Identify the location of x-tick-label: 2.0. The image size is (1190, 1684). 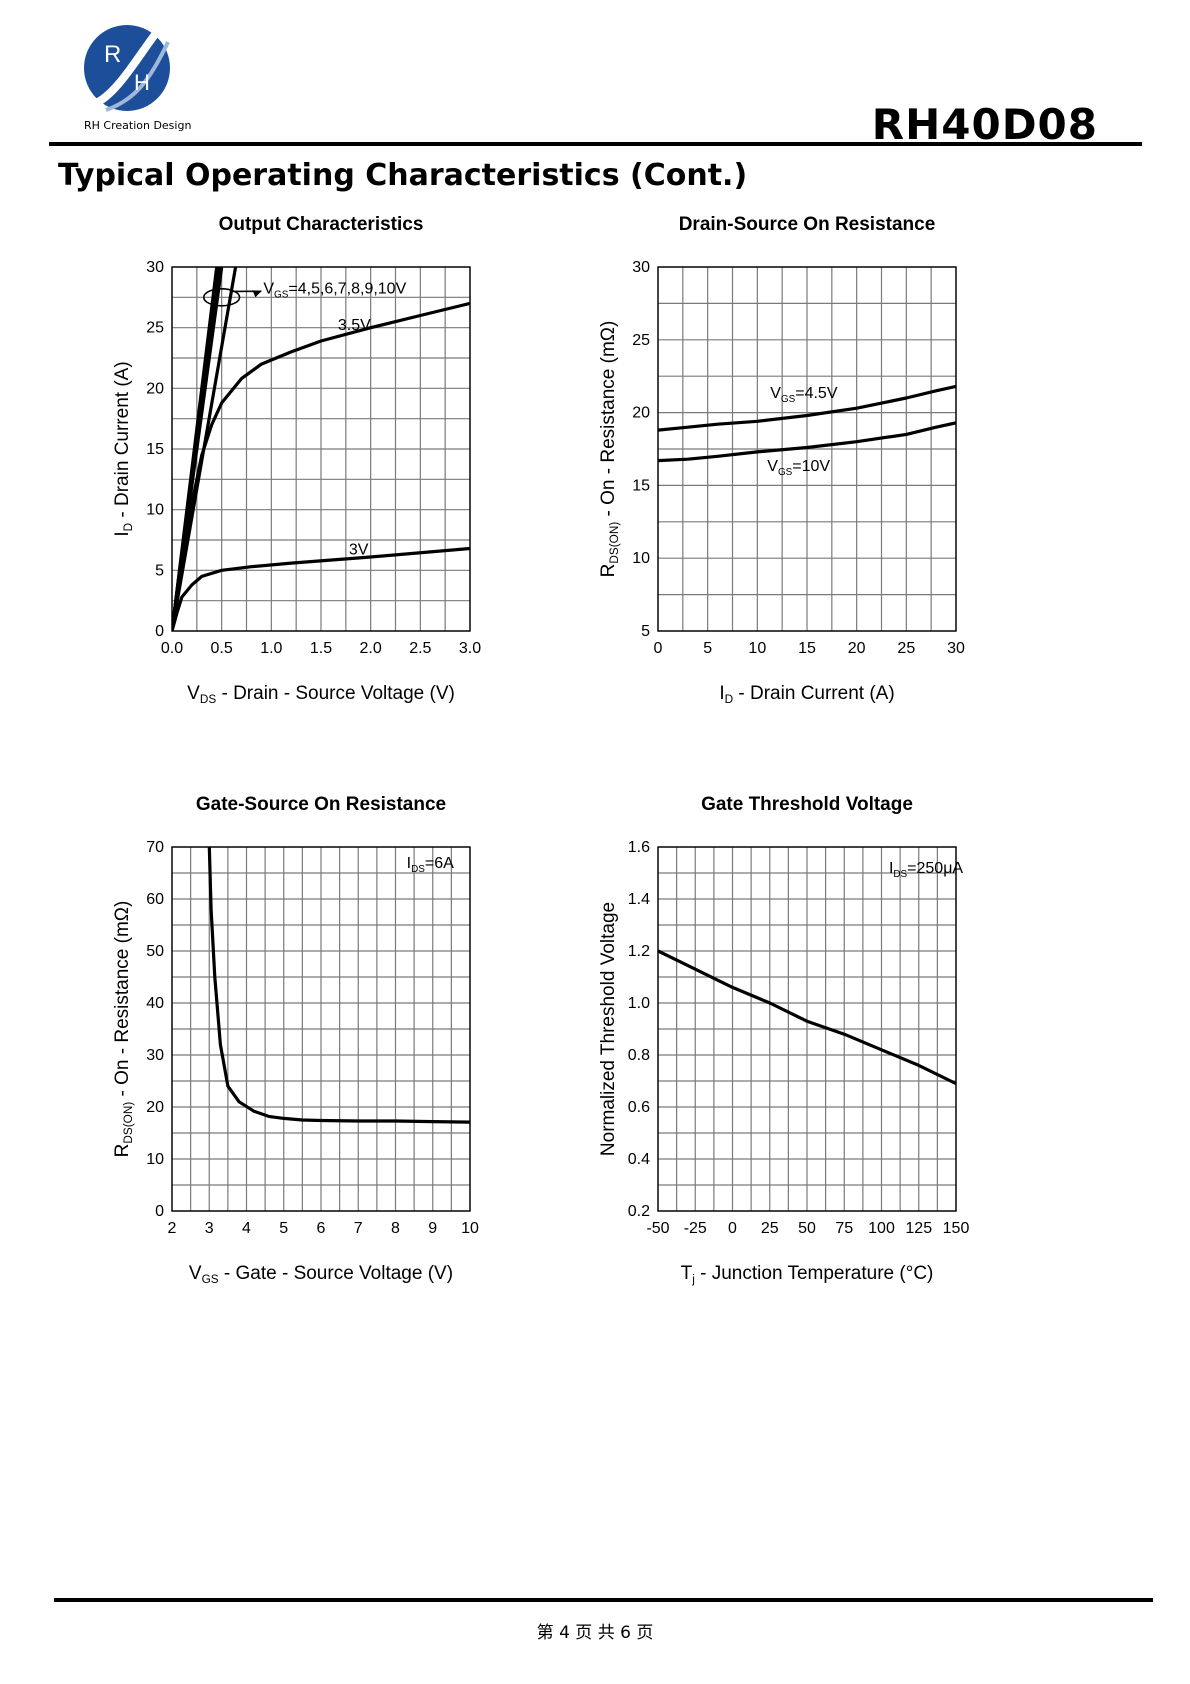
(371, 648).